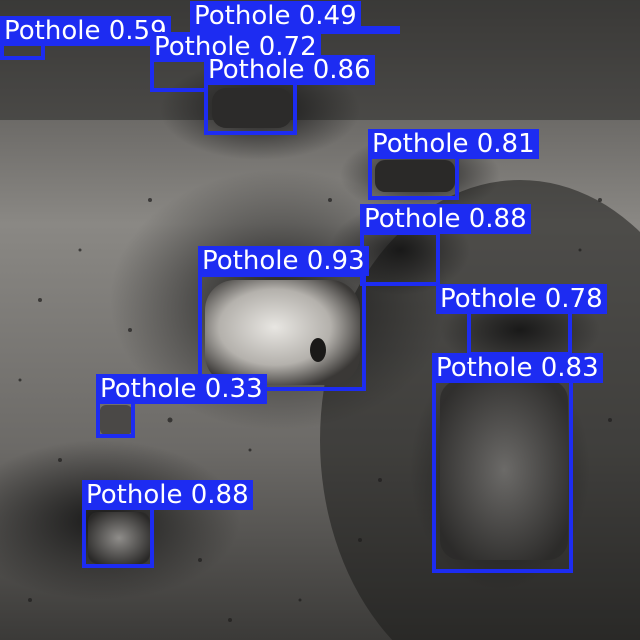  Describe the element at coordinates (289, 70) in the screenshot. I see `detection-label: Pothole 0.86` at that location.